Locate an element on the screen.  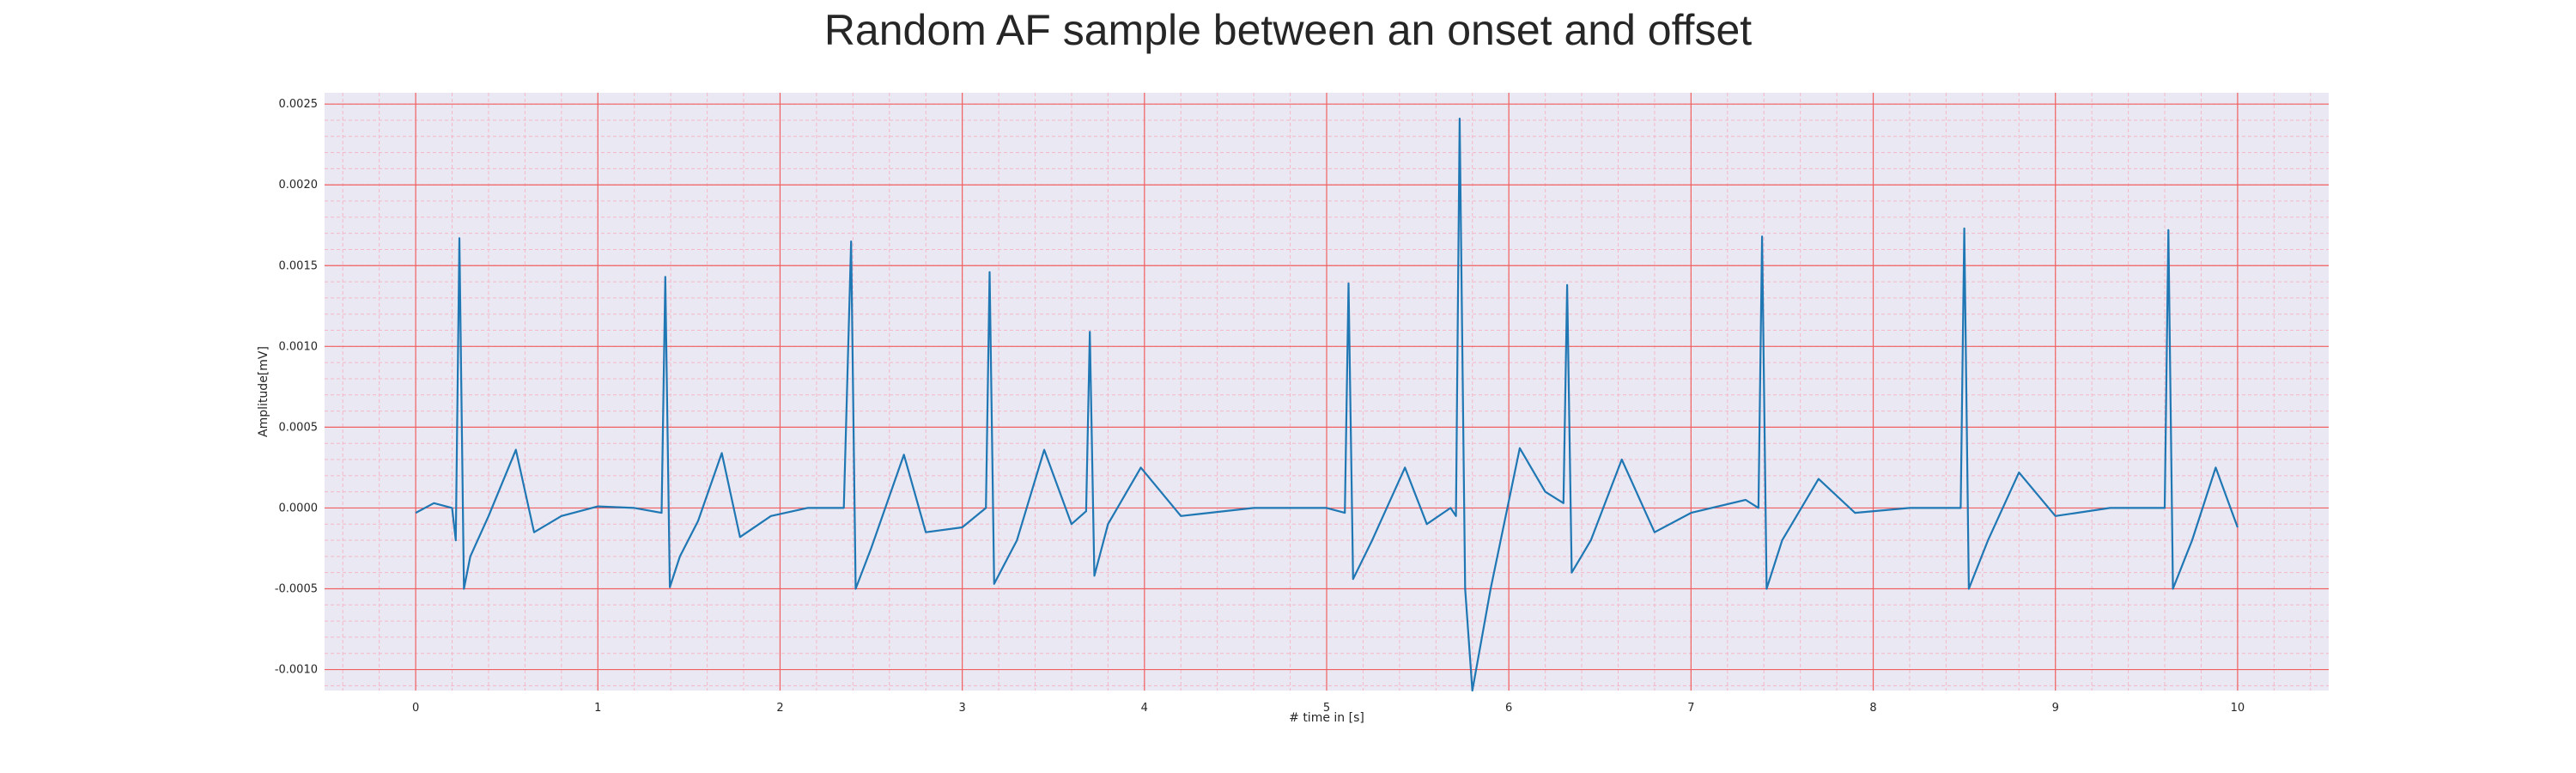
x-tick-label: 10 is located at coordinates (2238, 708).